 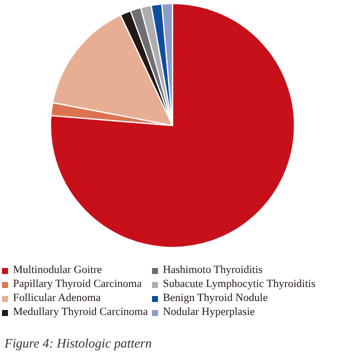 What do you see at coordinates (208, 312) in the screenshot?
I see `legend-label: Nodular Hyperplasie` at bounding box center [208, 312].